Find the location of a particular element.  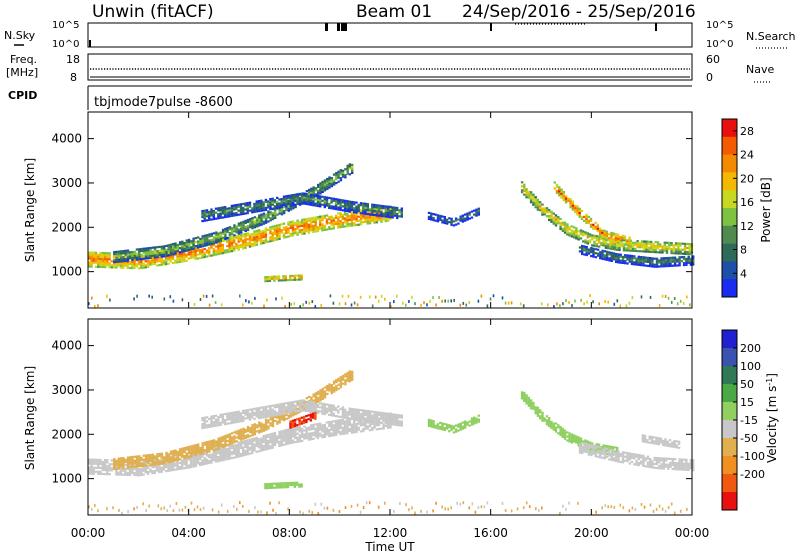

nsky-markers is located at coordinates (373, 35).